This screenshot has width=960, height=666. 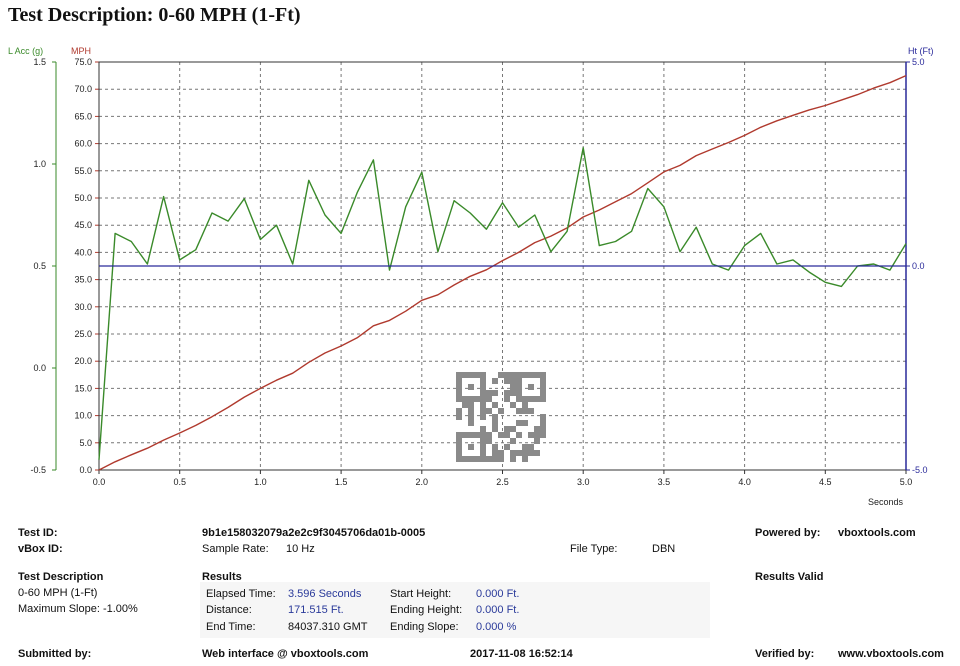 I want to click on mph-axis-label: MPH, so click(x=81, y=51).